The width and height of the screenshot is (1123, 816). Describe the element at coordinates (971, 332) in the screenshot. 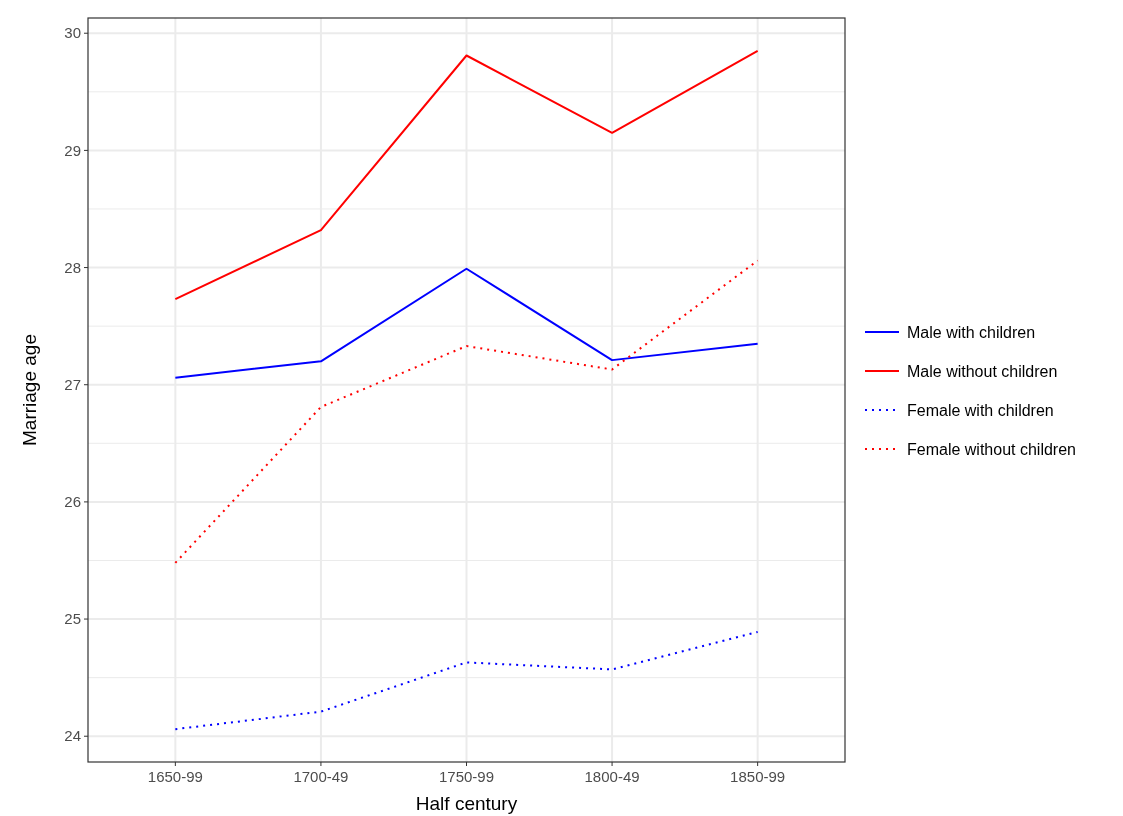

I see `legend-label: Male with children` at that location.